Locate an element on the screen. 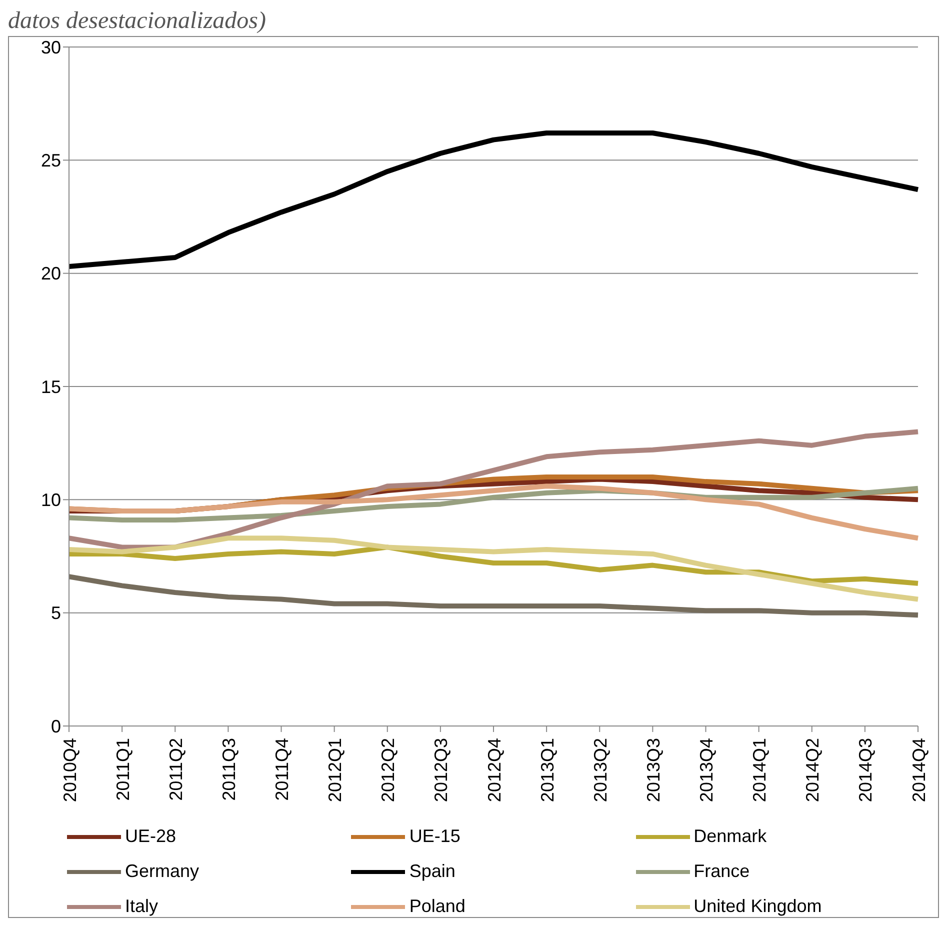 This screenshot has width=947, height=947. x-tick-label: 2013Q4 is located at coordinates (706, 770).